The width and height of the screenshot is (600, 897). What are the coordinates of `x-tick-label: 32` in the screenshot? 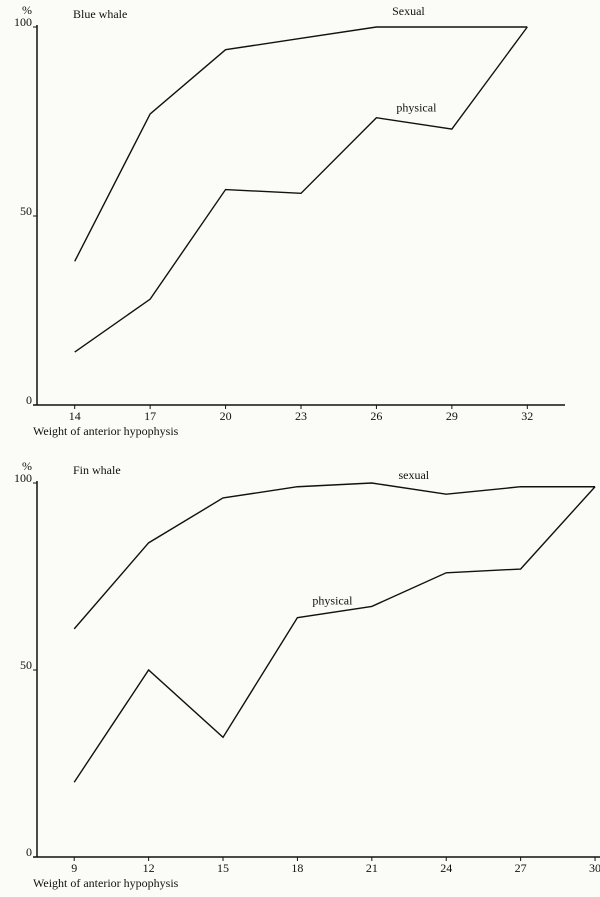 It's located at (527, 416).